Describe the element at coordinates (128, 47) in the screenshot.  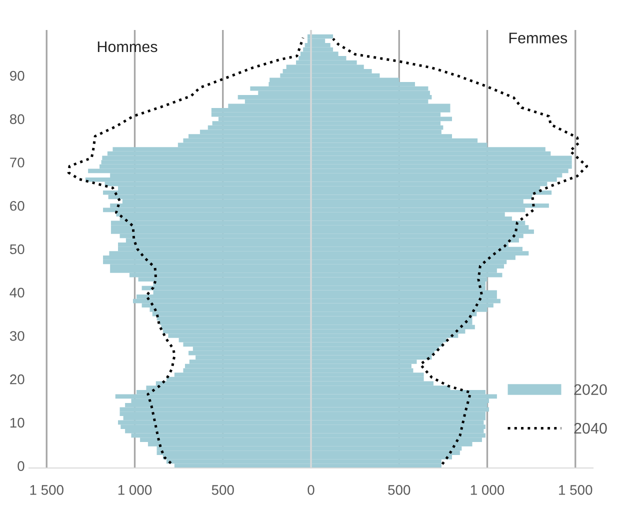
I see `annotation: Hommes` at that location.